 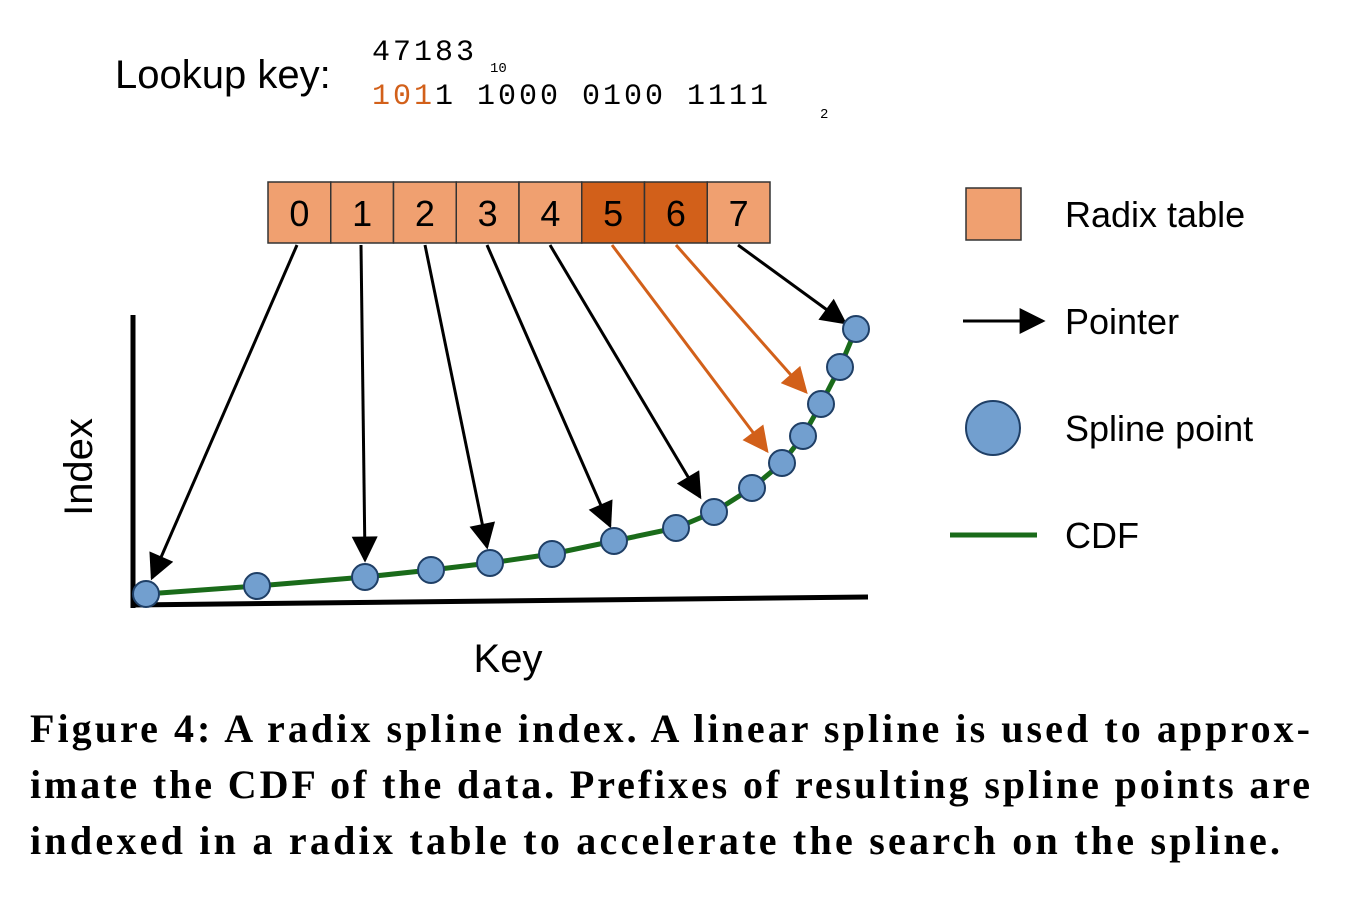 I want to click on lookup-binary: 1011 1000 0100 1111, so click(x=571, y=97).